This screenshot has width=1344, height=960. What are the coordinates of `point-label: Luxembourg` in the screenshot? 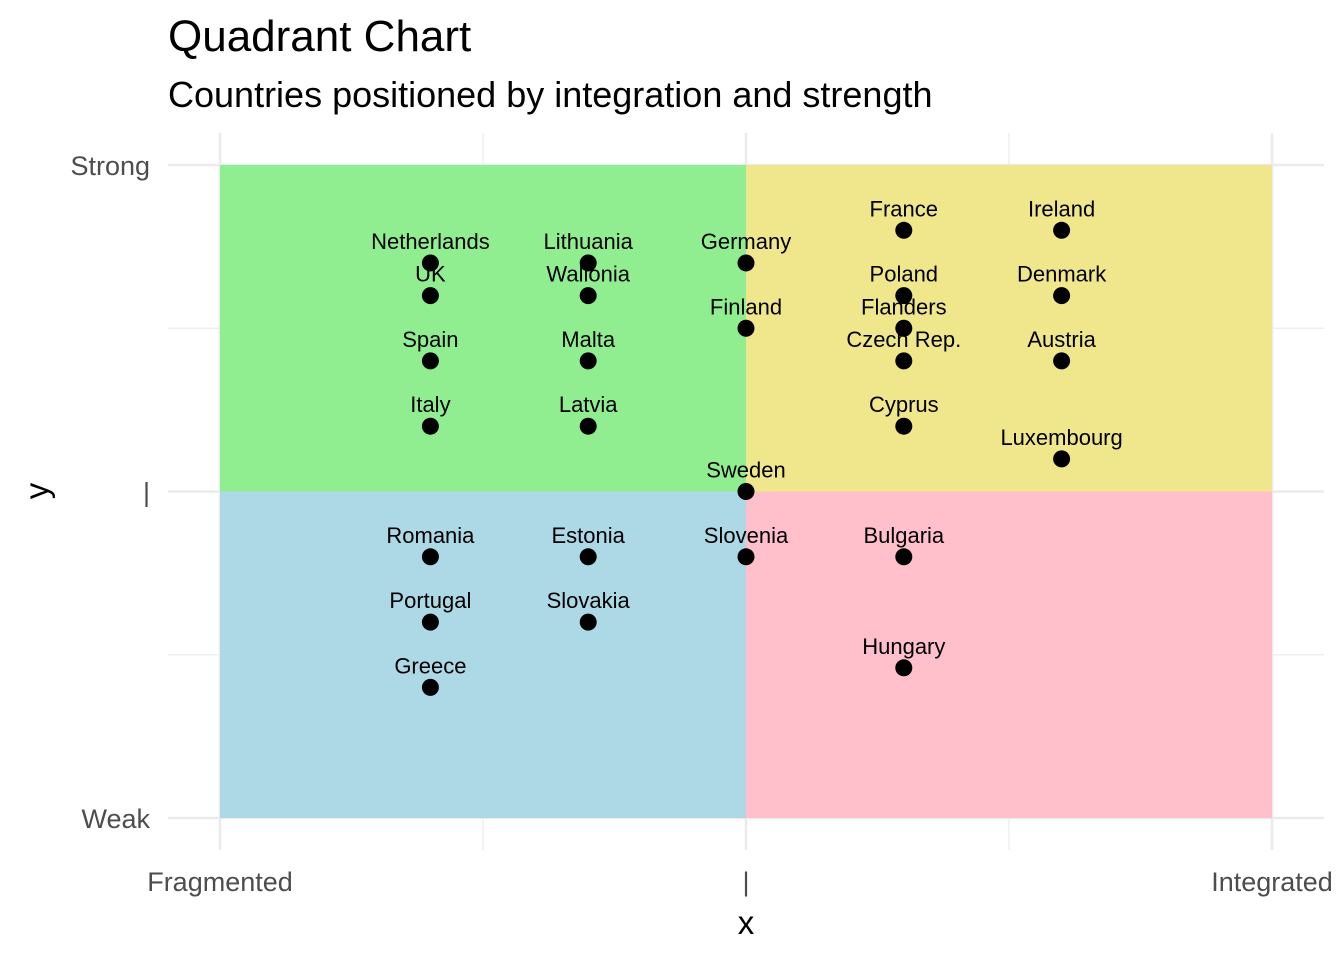 It's located at (1061, 437).